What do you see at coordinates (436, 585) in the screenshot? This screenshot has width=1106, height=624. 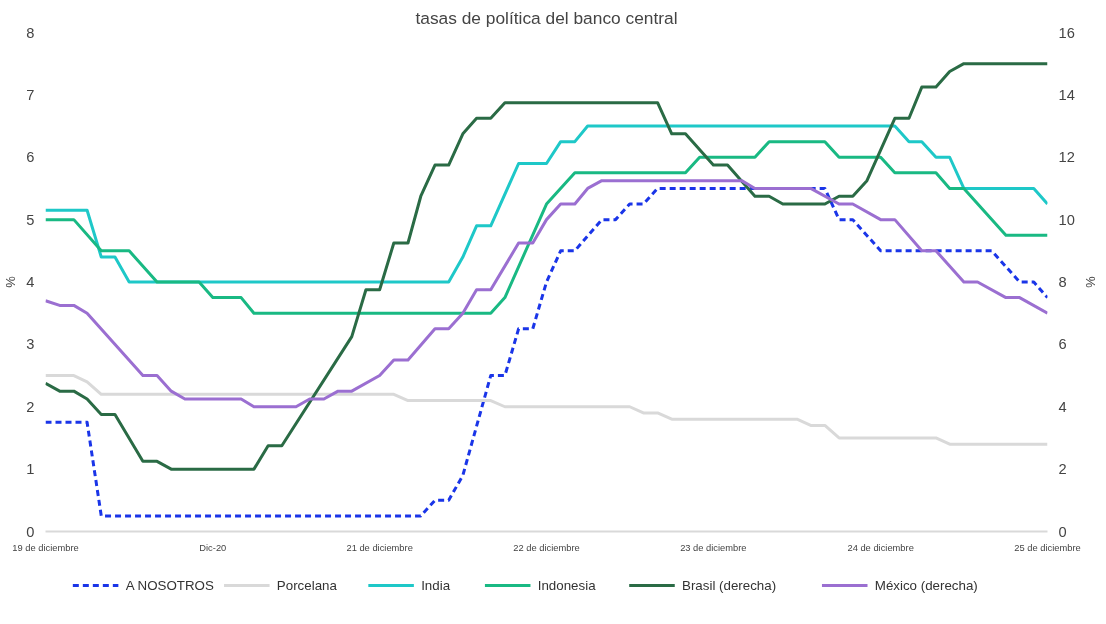 I see `legend-label: India` at bounding box center [436, 585].